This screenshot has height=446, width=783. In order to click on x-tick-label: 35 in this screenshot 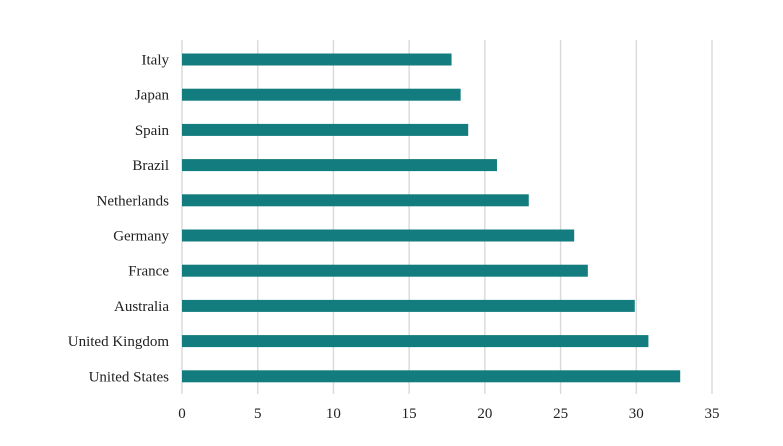, I will do `click(712, 414)`.